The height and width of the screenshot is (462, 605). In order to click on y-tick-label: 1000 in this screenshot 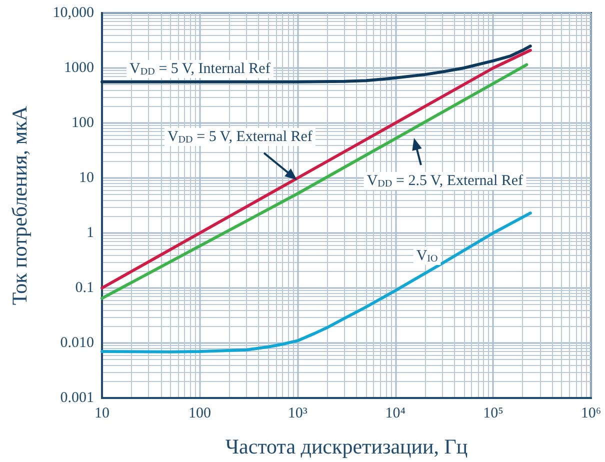, I will do `click(79, 68)`.